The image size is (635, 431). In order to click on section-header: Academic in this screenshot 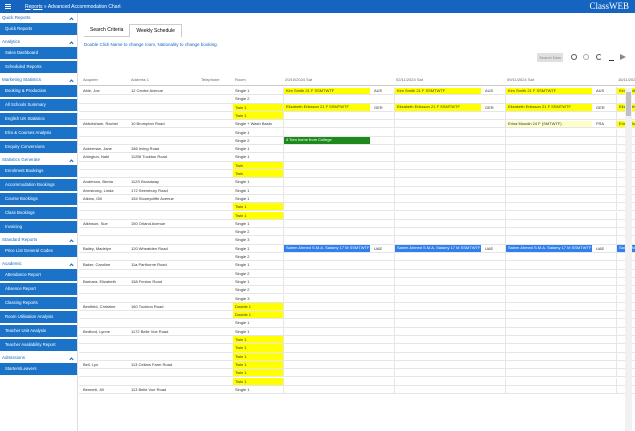, I will do `click(38, 264)`.